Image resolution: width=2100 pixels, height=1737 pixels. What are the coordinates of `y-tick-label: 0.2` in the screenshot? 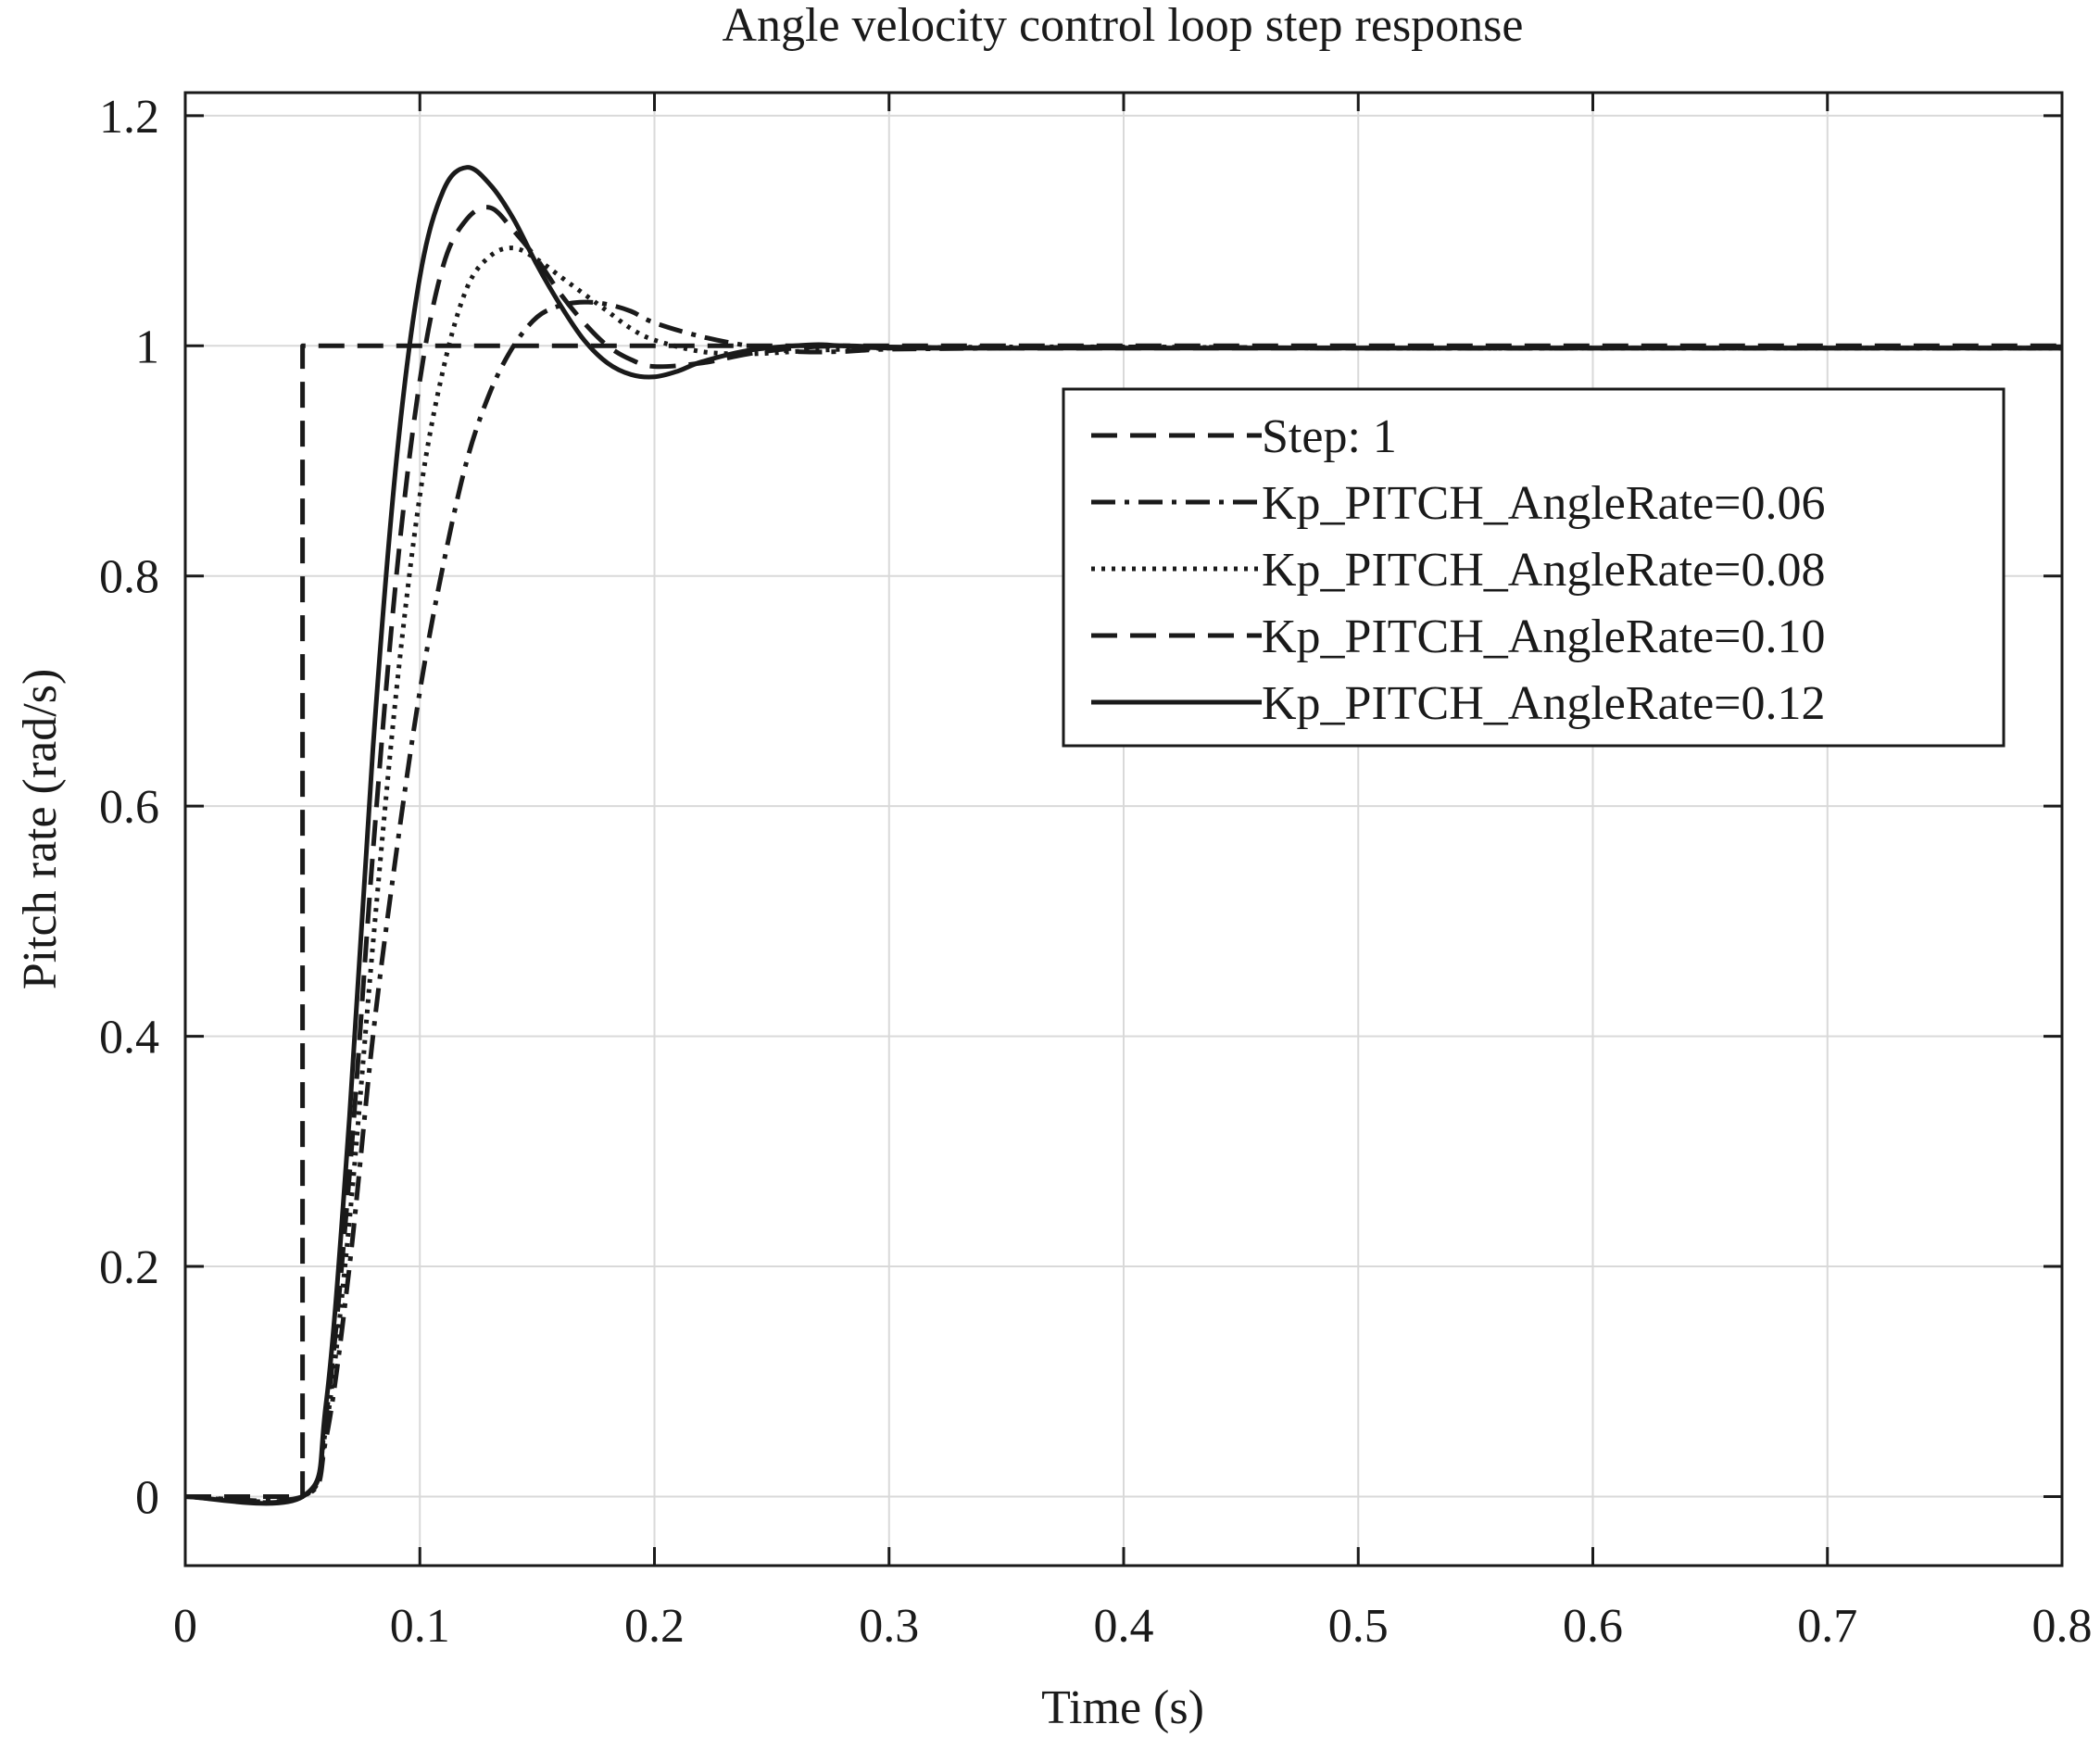 It's located at (129, 1267).